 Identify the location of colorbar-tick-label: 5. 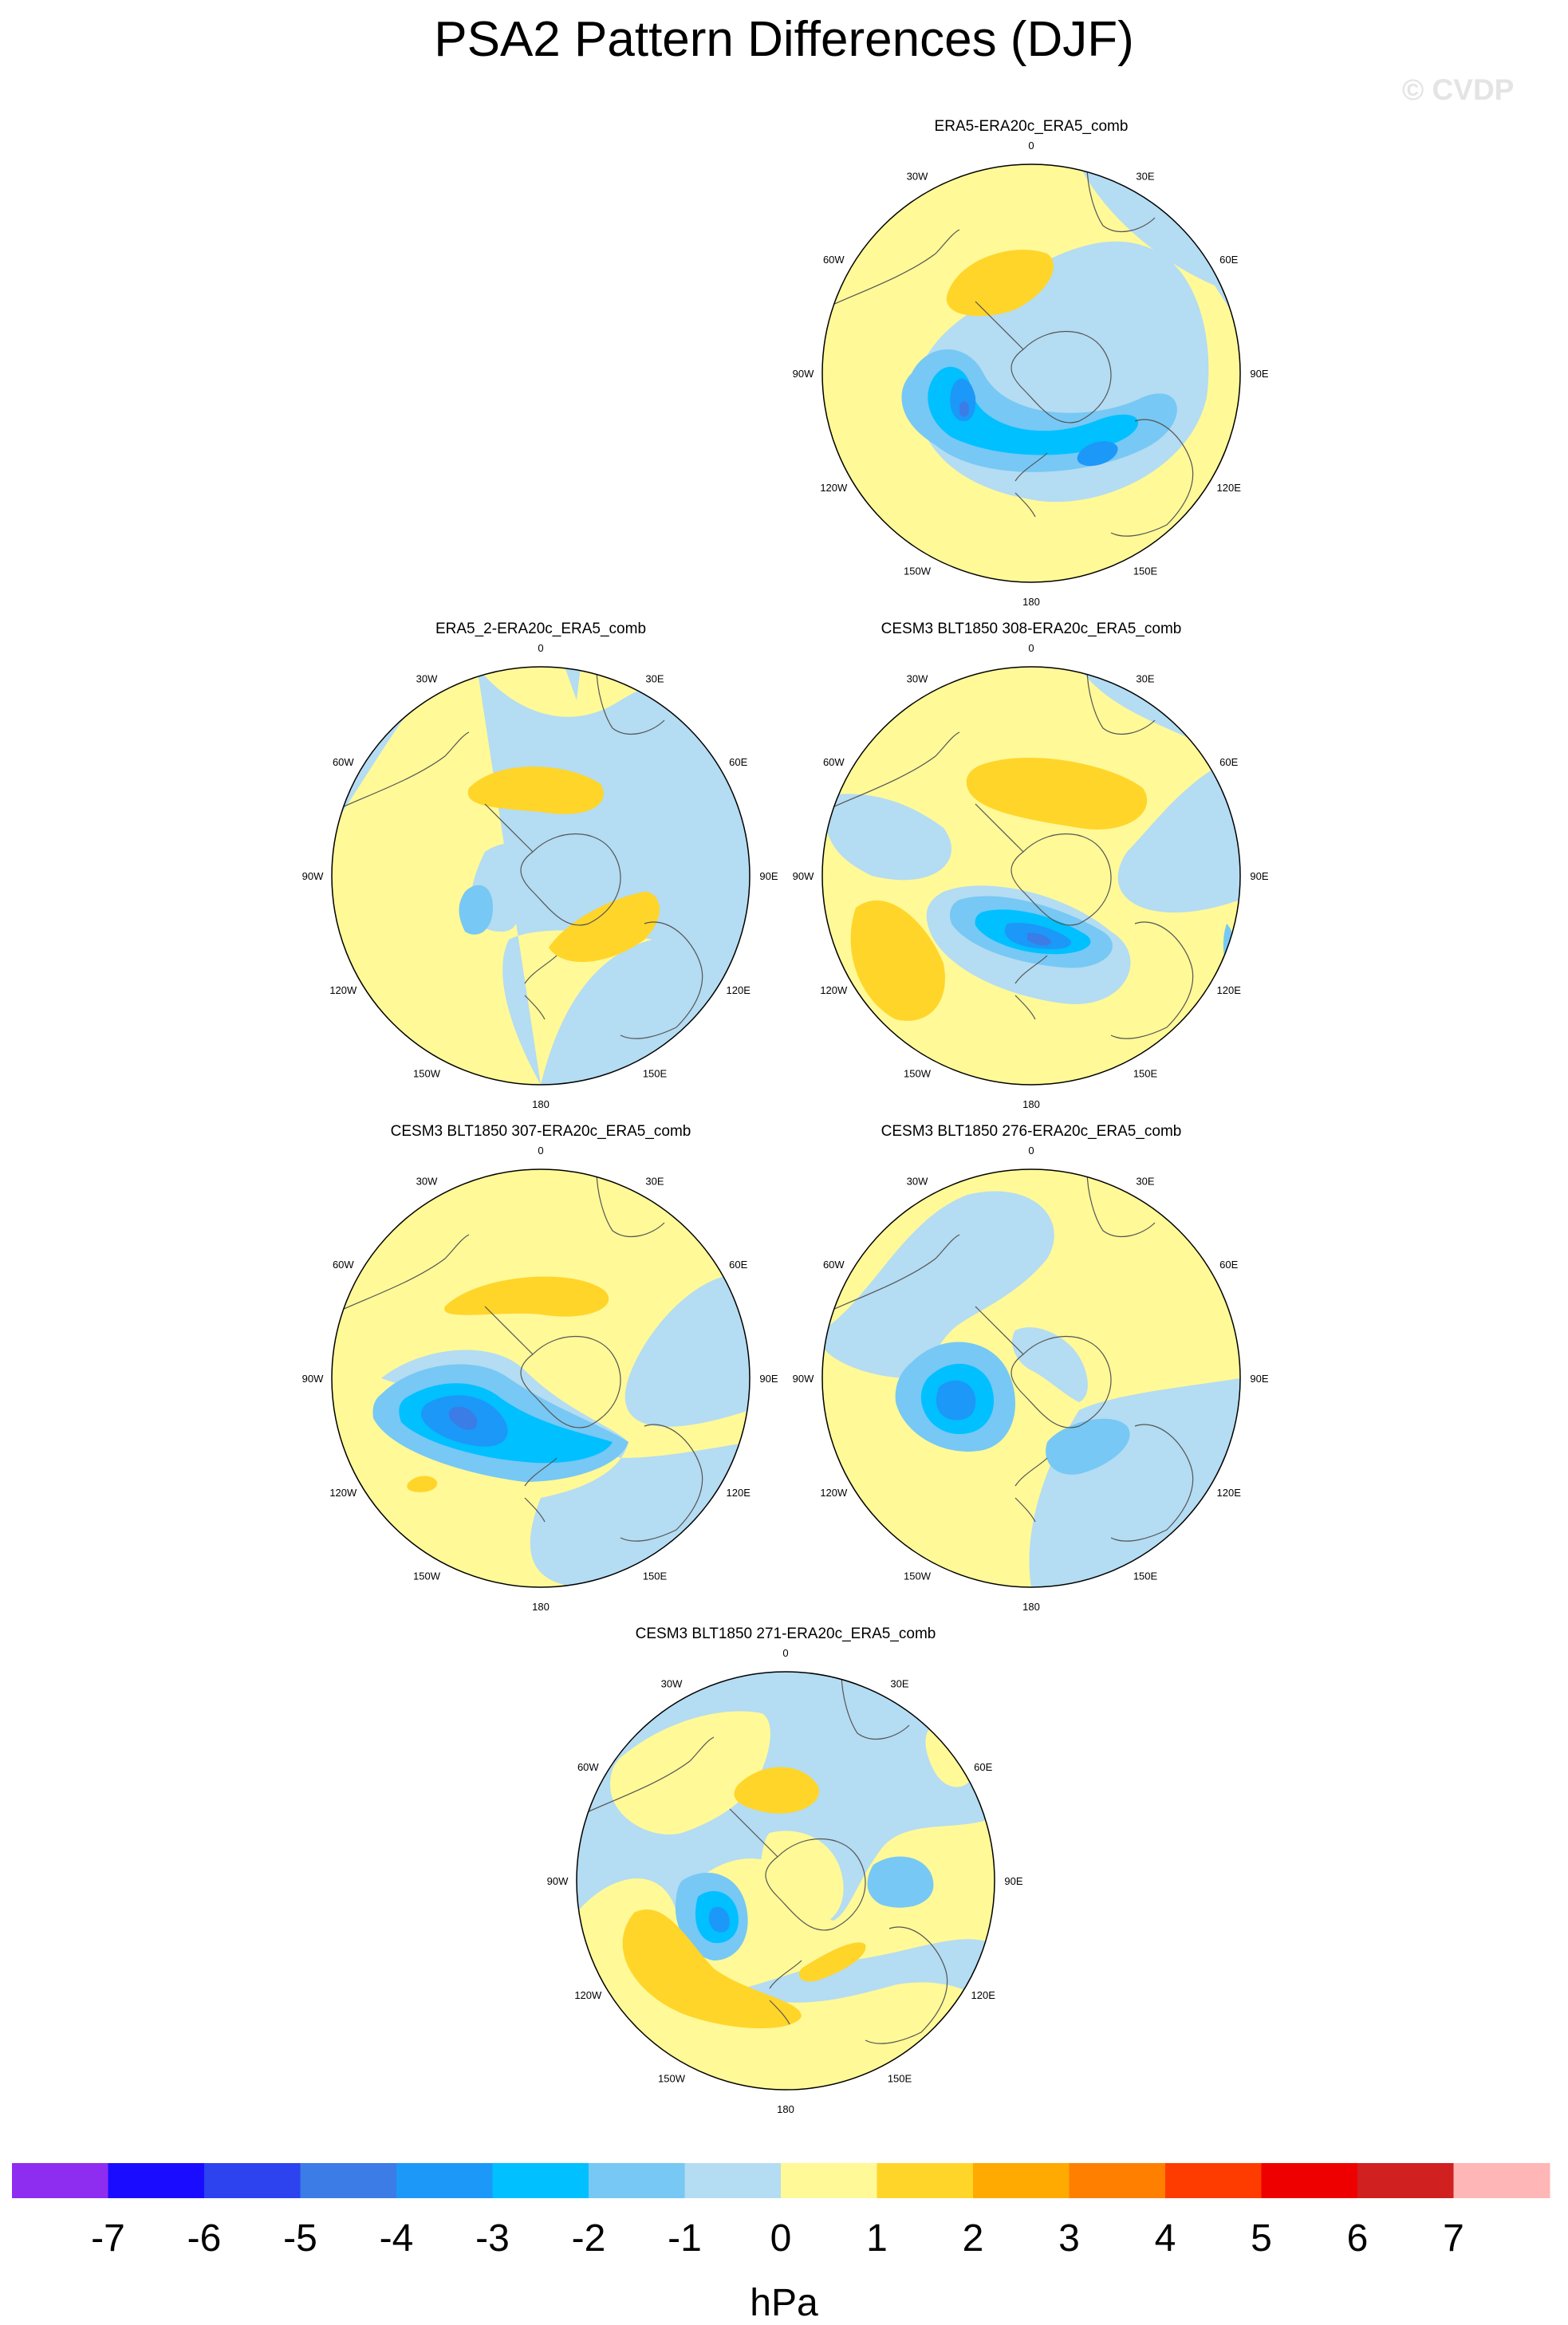
(1261, 2238).